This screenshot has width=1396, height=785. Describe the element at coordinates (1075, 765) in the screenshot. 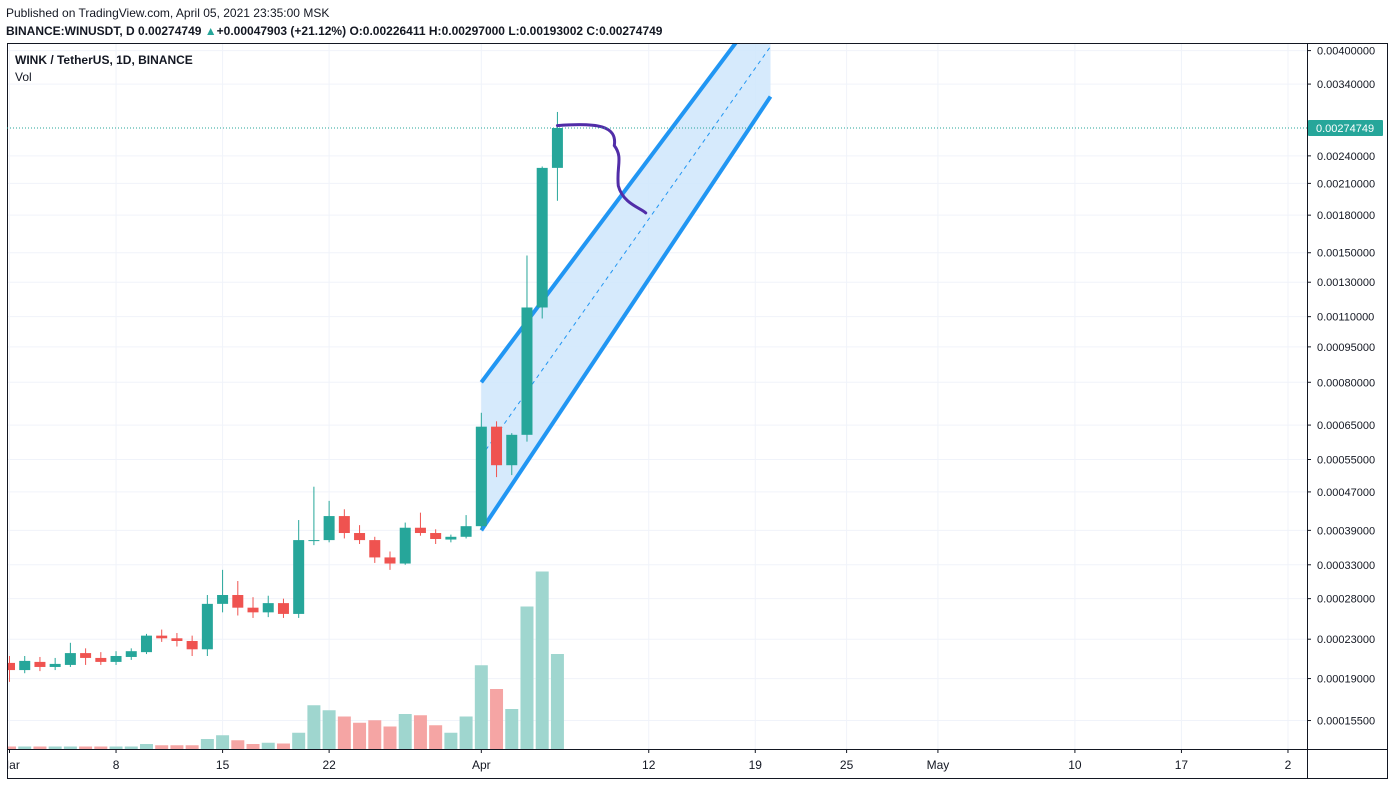

I see `time-tick-label: 10` at that location.